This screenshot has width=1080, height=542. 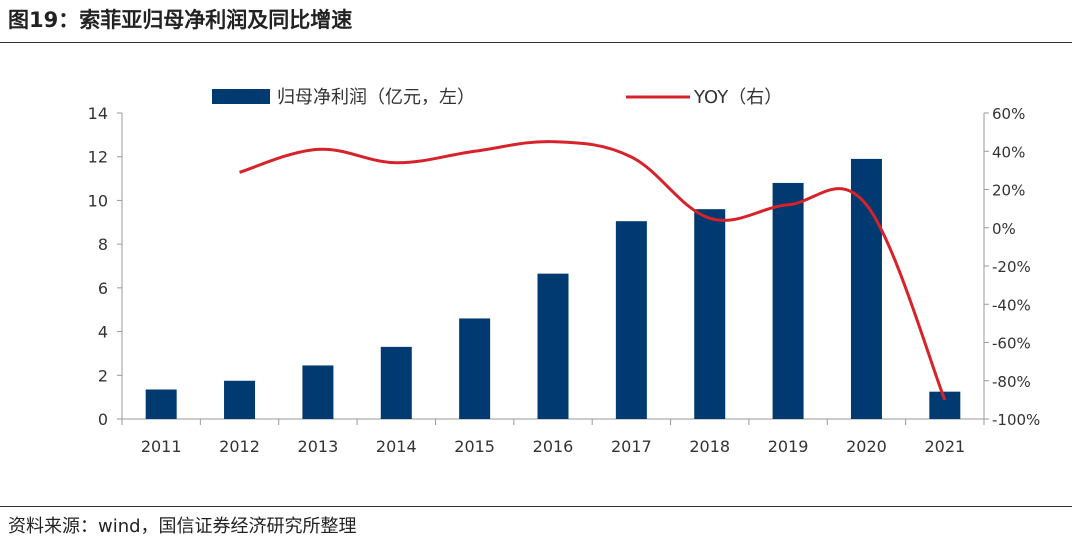 What do you see at coordinates (866, 288) in the screenshot?
I see `bar-2020` at bounding box center [866, 288].